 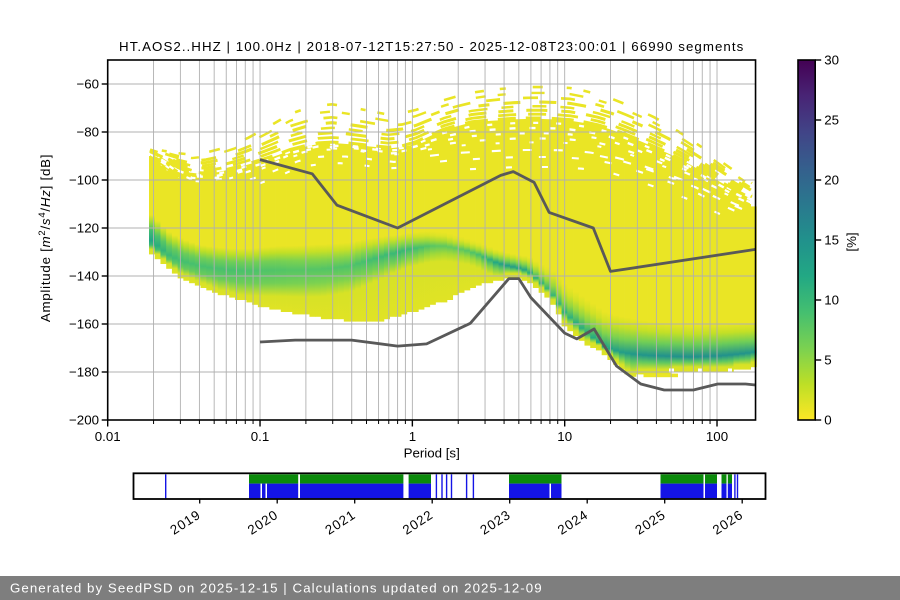 I want to click on svg-text: 15, so click(x=831, y=240).